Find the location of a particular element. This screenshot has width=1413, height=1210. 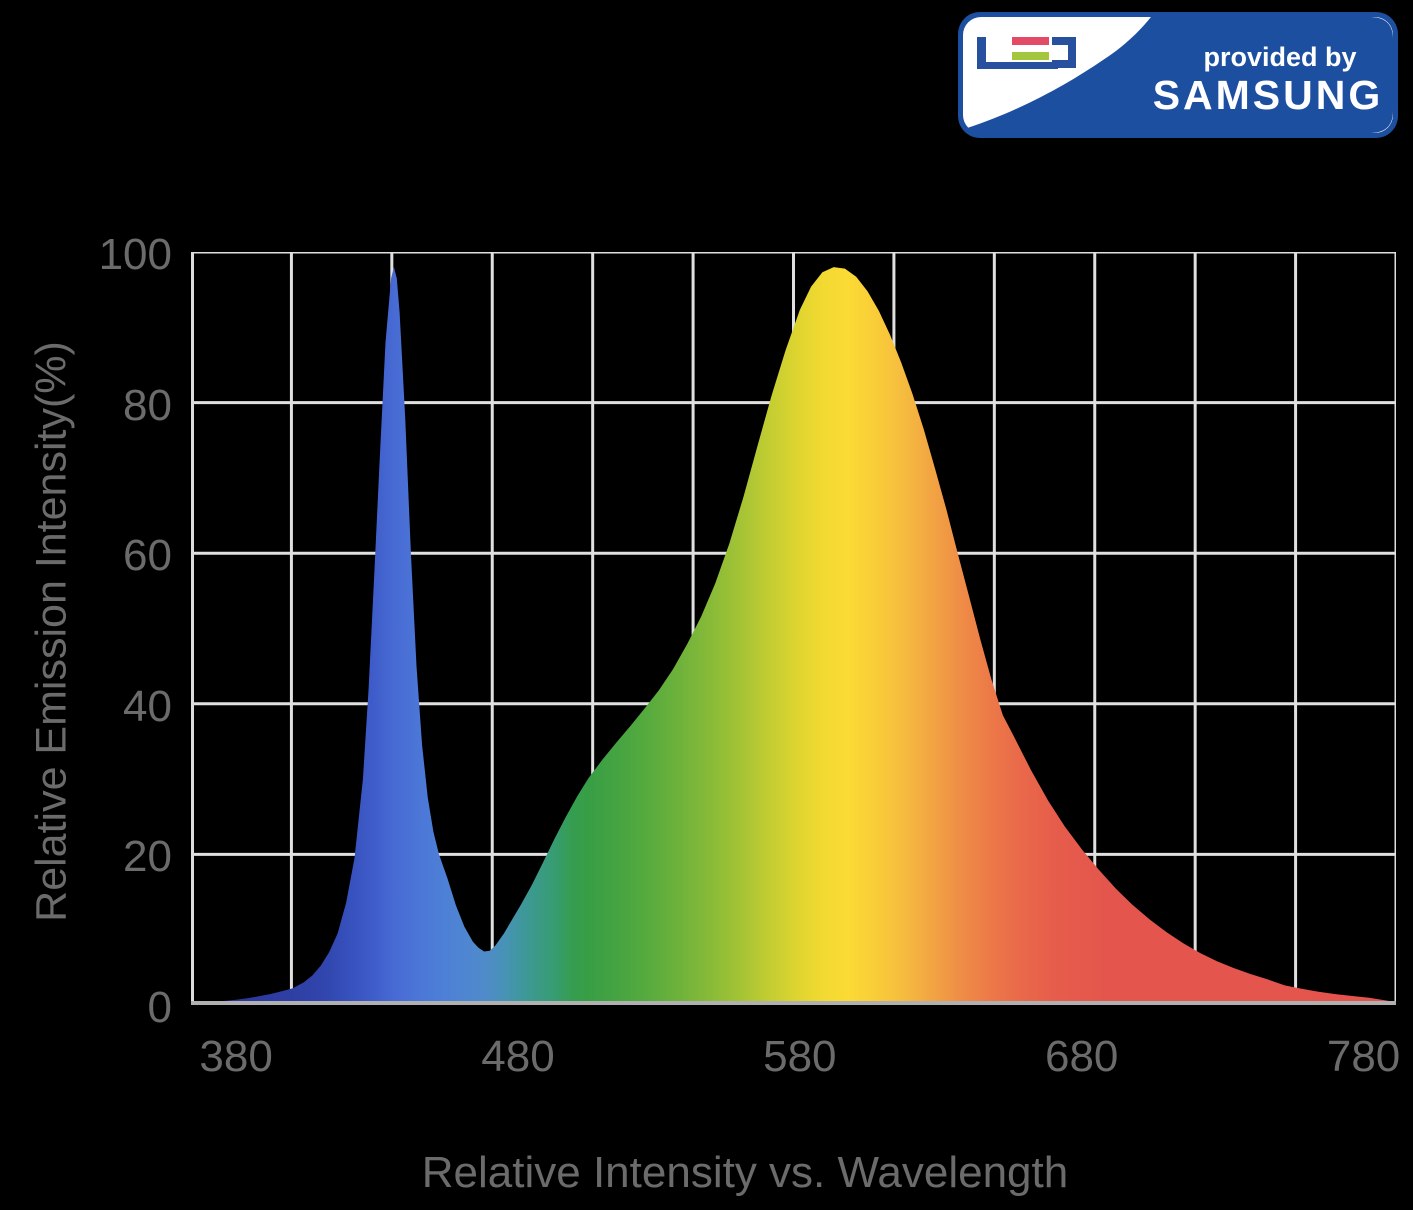

led-e-top-bar is located at coordinates (1030, 41).